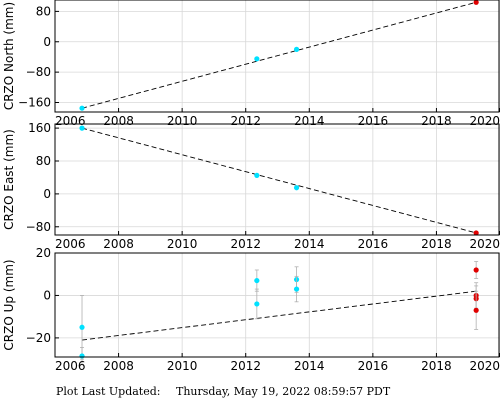 This screenshot has width=500, height=405. Describe the element at coordinates (9, 56) in the screenshot. I see `y-axis-label: CRZO North (mm)` at that location.